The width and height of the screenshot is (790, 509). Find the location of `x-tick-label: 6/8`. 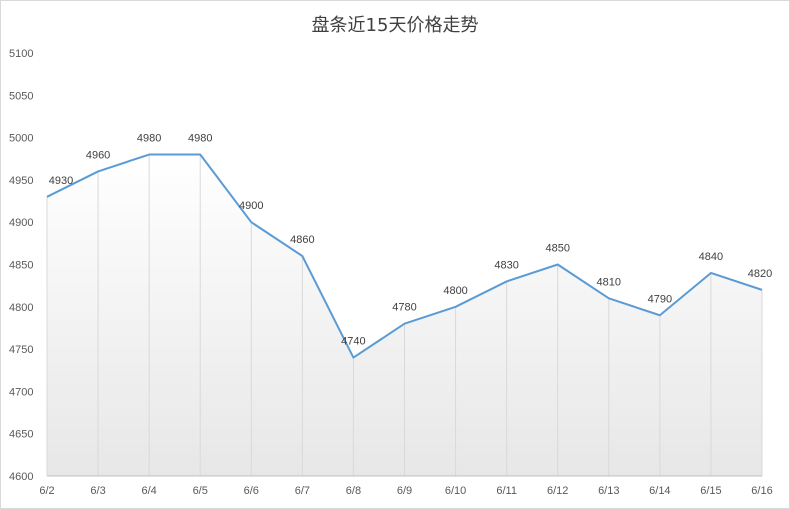

x-tick-label: 6/8 is located at coordinates (353, 491).